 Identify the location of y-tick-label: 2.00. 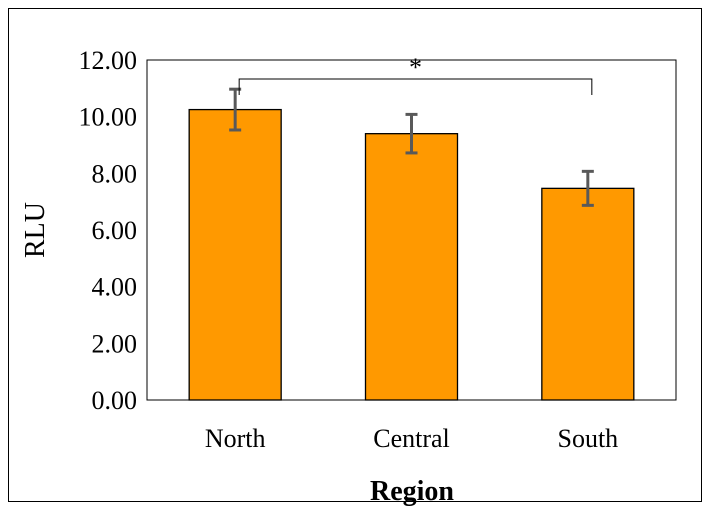
(115, 343).